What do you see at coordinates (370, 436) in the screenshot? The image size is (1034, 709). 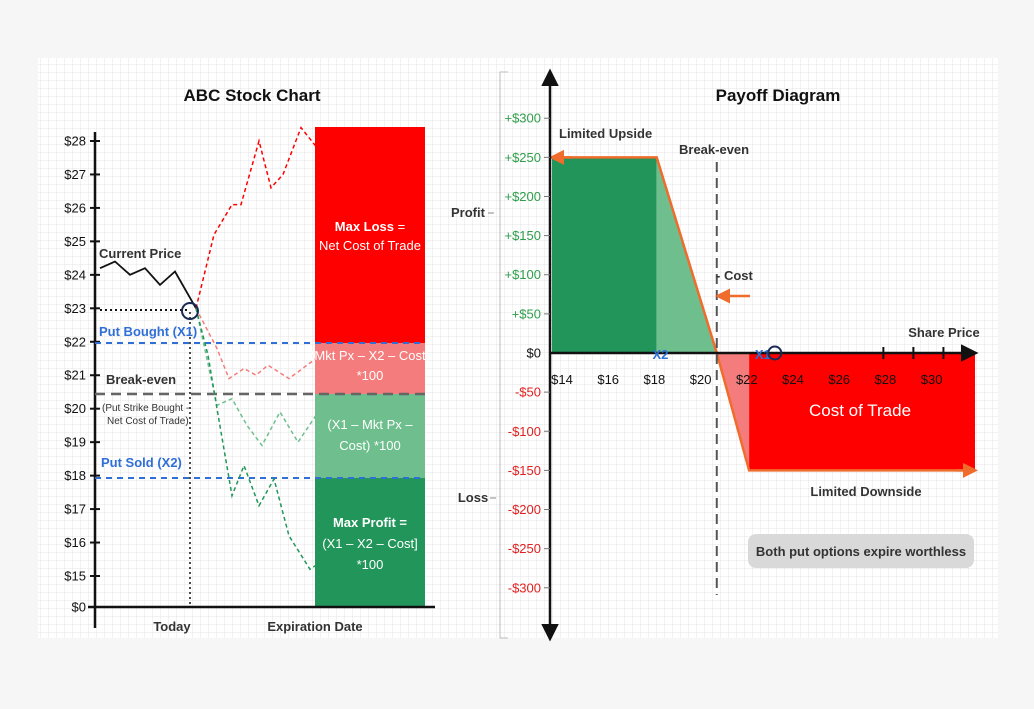 I see `zone-profit-range` at bounding box center [370, 436].